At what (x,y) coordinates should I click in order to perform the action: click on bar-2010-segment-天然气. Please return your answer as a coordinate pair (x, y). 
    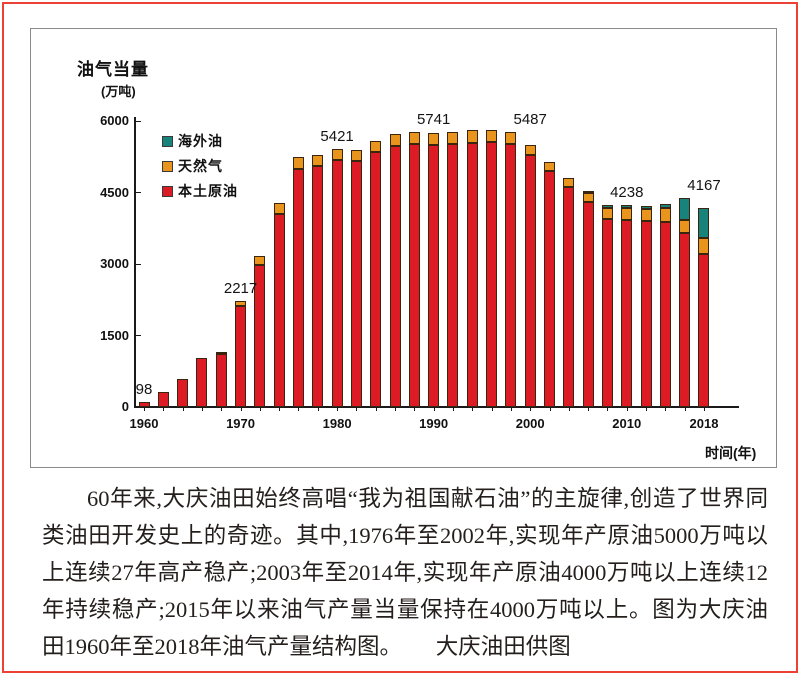
    Looking at the image, I should click on (627, 213).